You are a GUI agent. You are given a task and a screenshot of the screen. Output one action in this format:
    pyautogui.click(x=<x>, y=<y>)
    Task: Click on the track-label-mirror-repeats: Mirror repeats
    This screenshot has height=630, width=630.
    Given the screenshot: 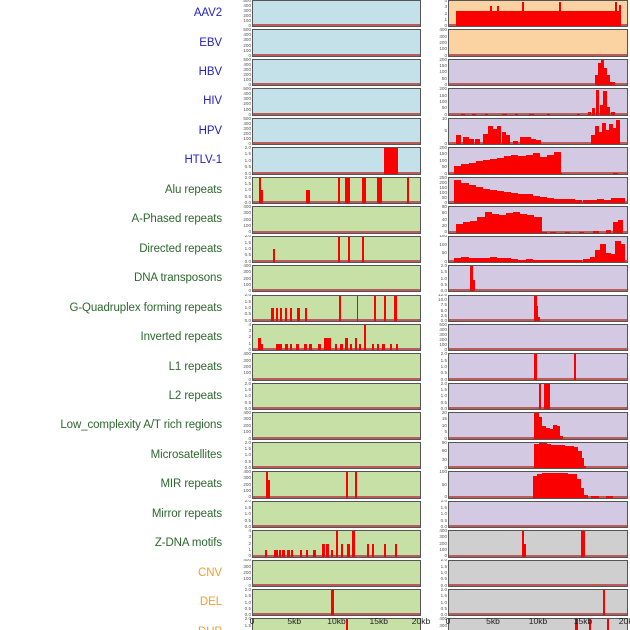 What is the action you would take?
    pyautogui.click(x=186, y=513)
    